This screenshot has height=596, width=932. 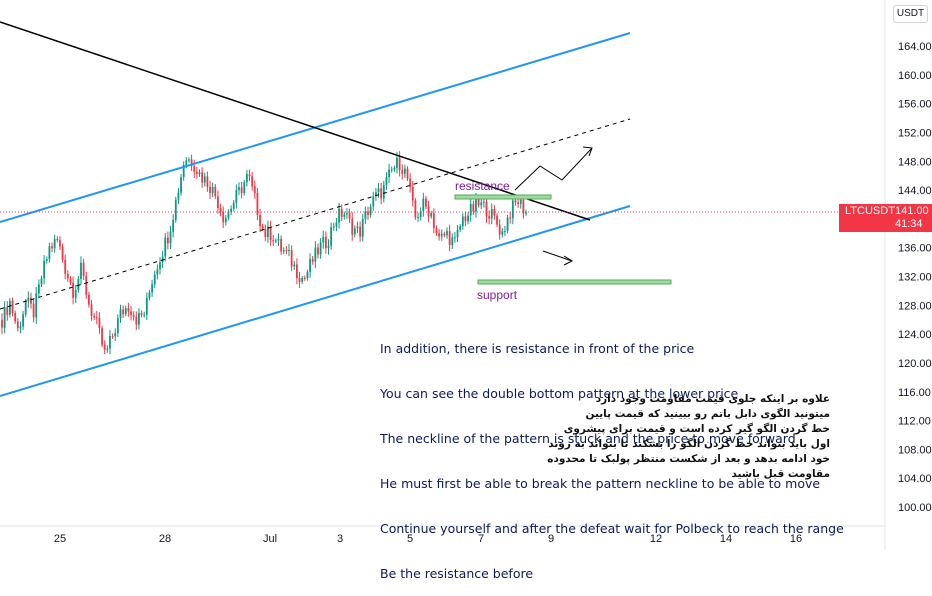 What do you see at coordinates (780, 474) in the screenshot?
I see `note-fa-line: مقاومت قبل باشید` at bounding box center [780, 474].